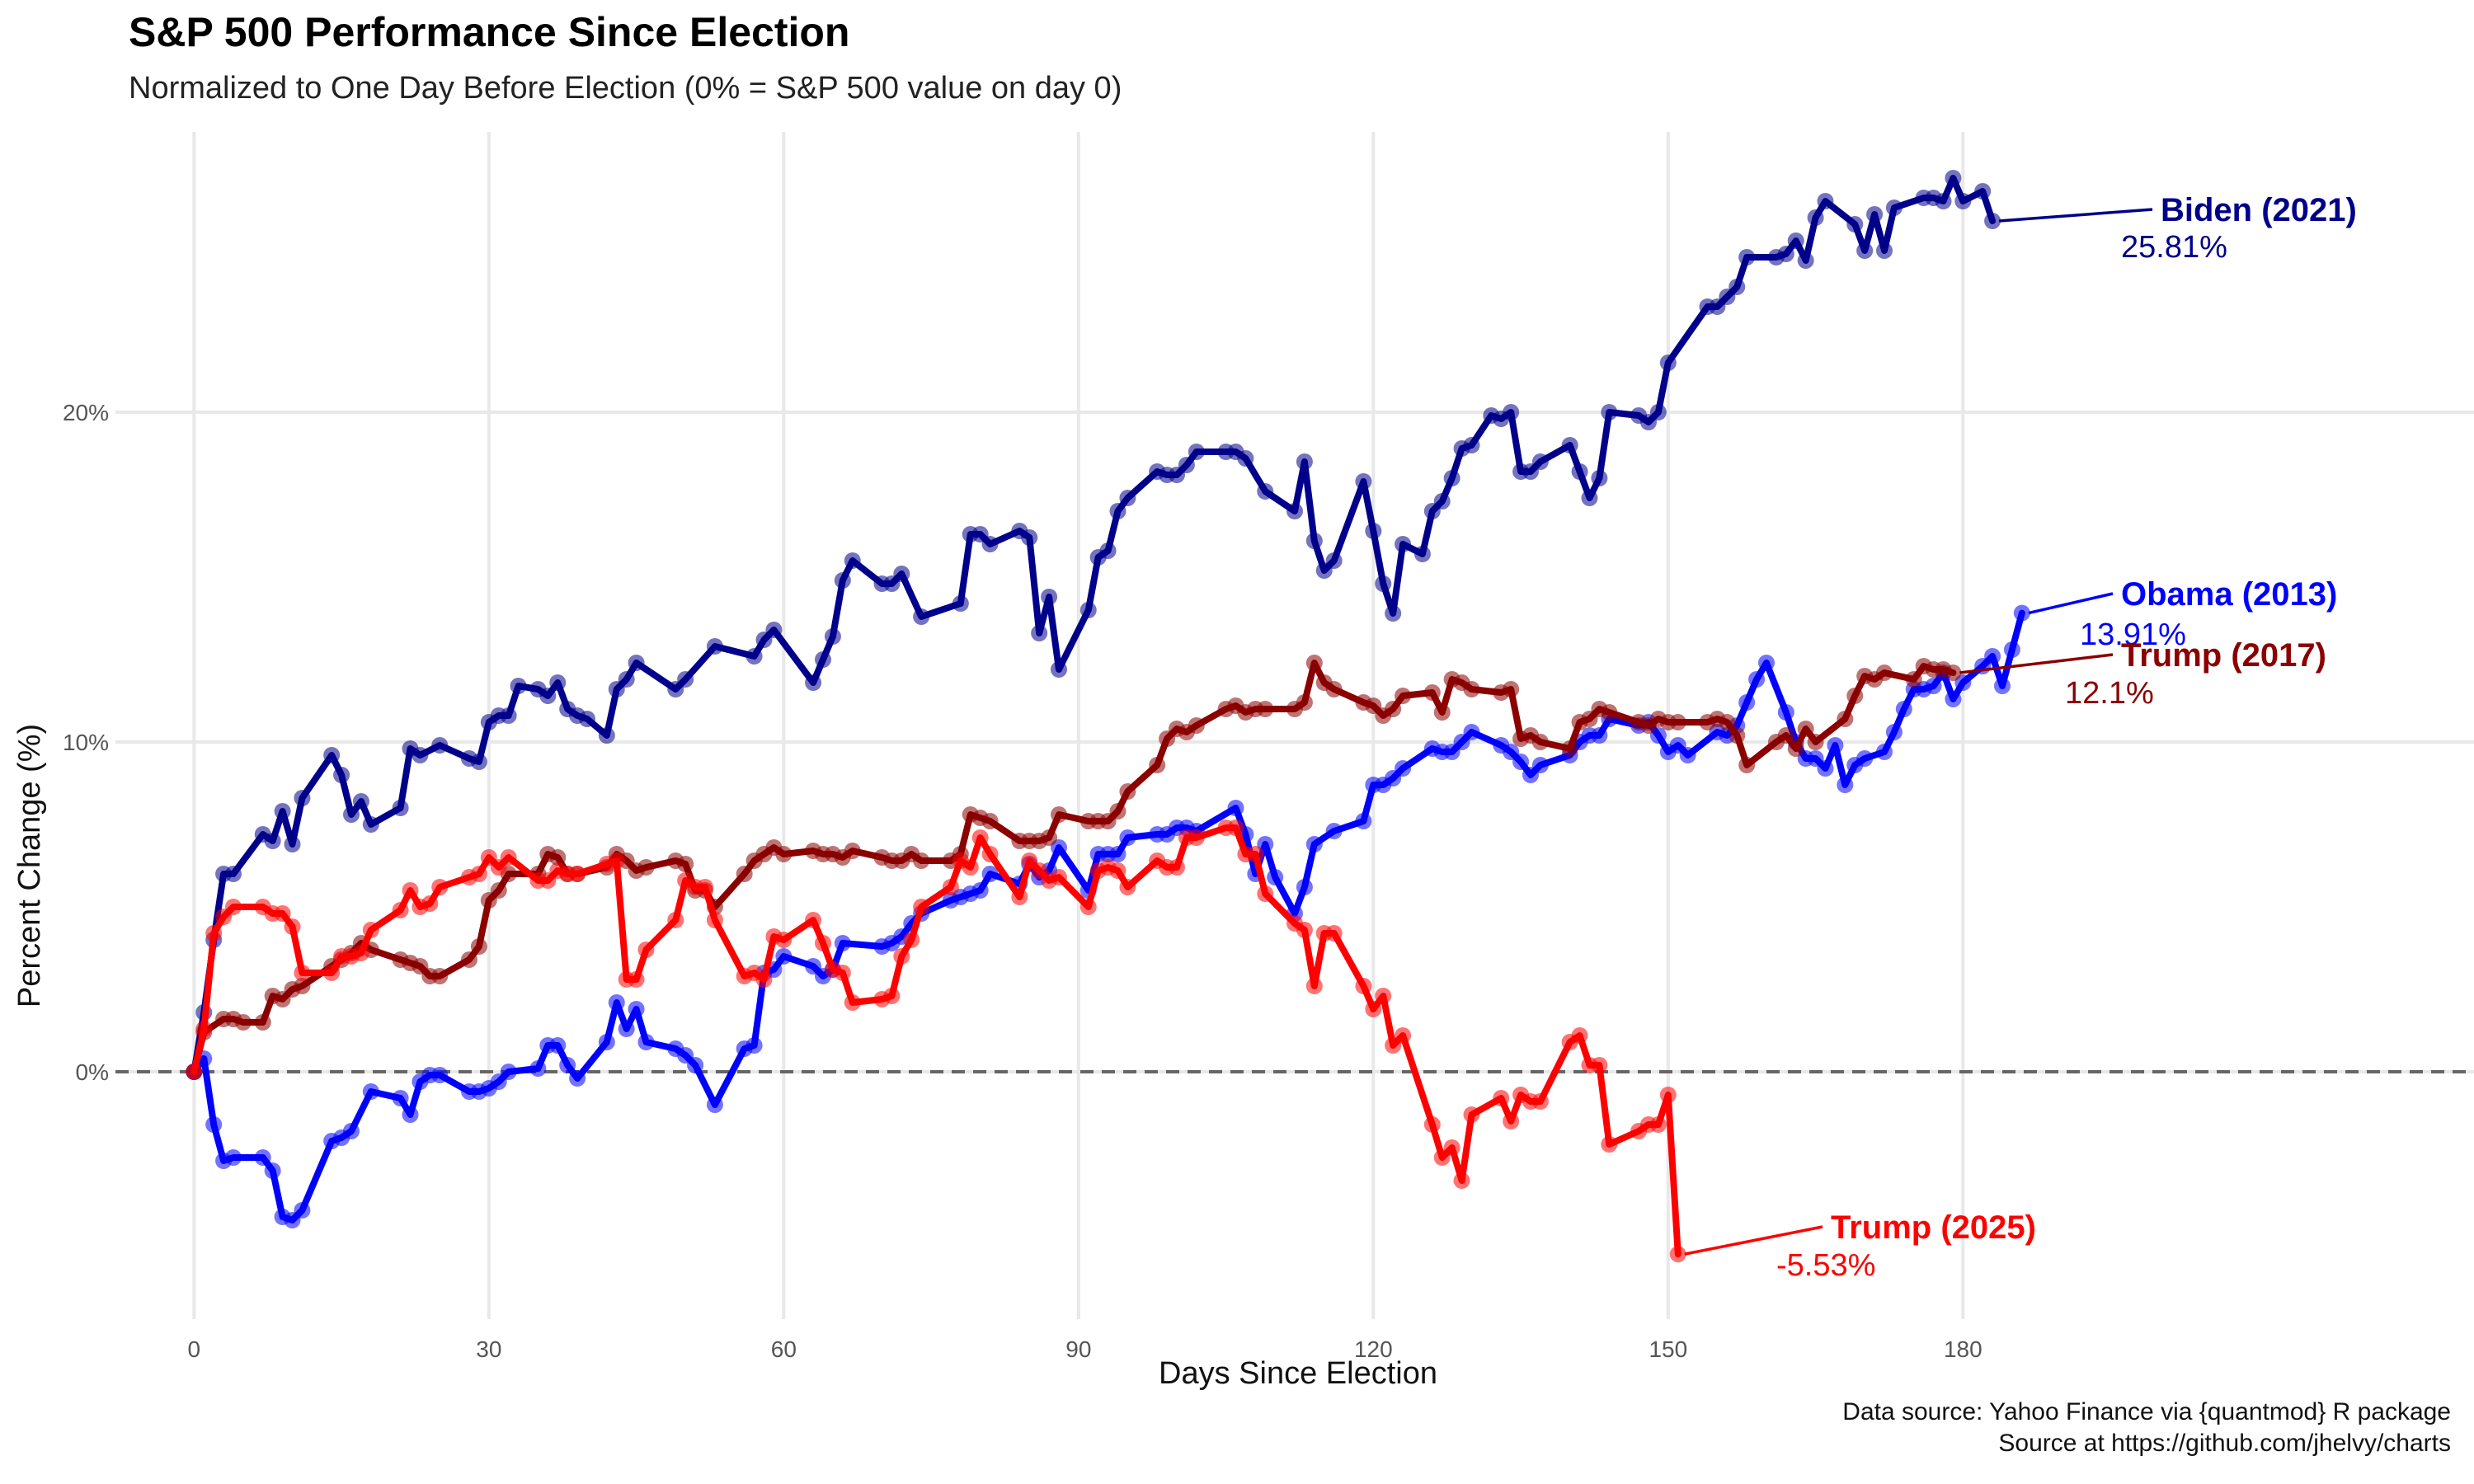 This screenshot has height=1484, width=2474. I want to click on end-label-name: Biden (2021), so click(2259, 210).